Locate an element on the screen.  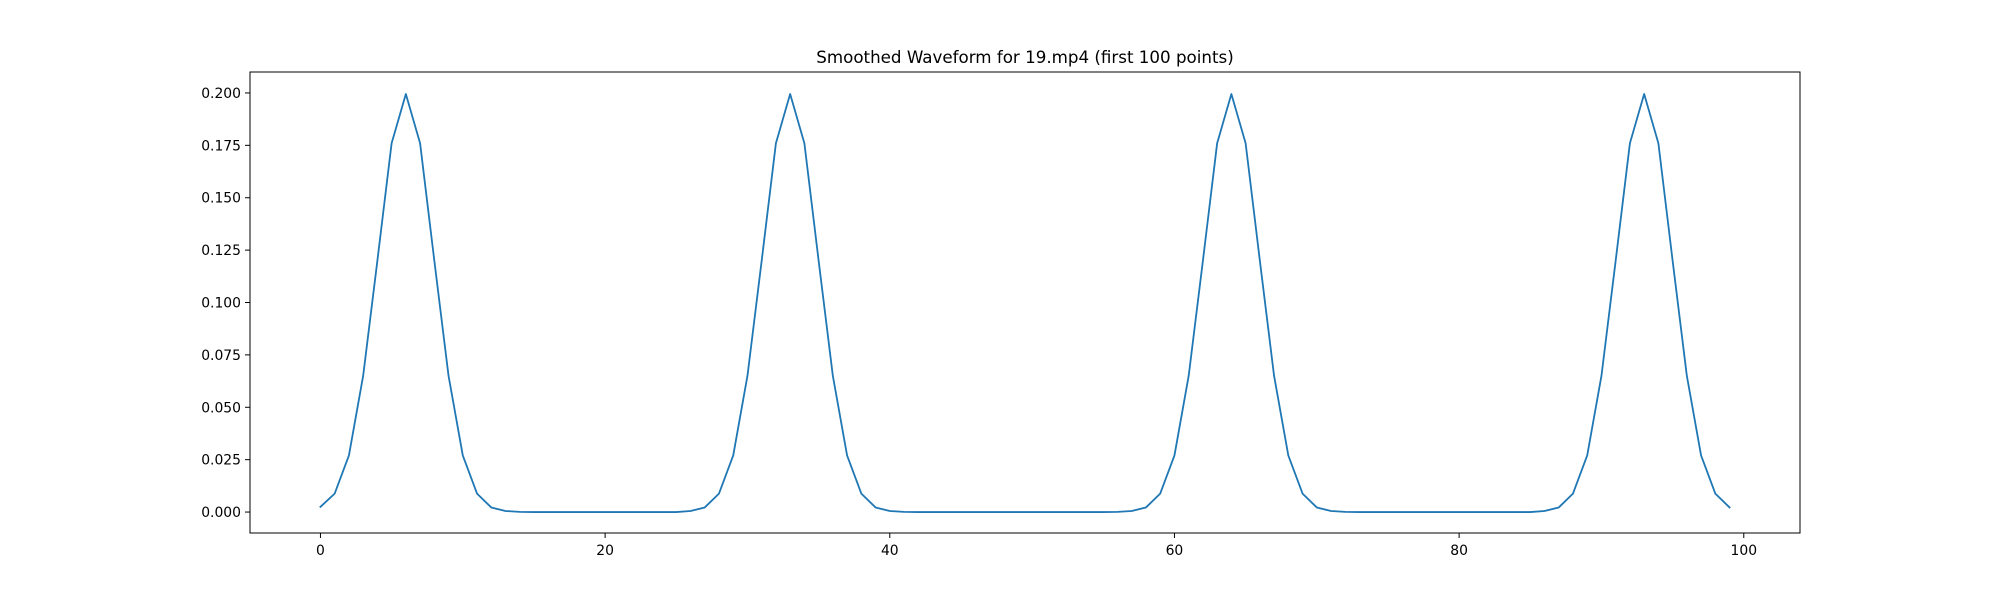
x-tick-label: 80 is located at coordinates (1459, 551).